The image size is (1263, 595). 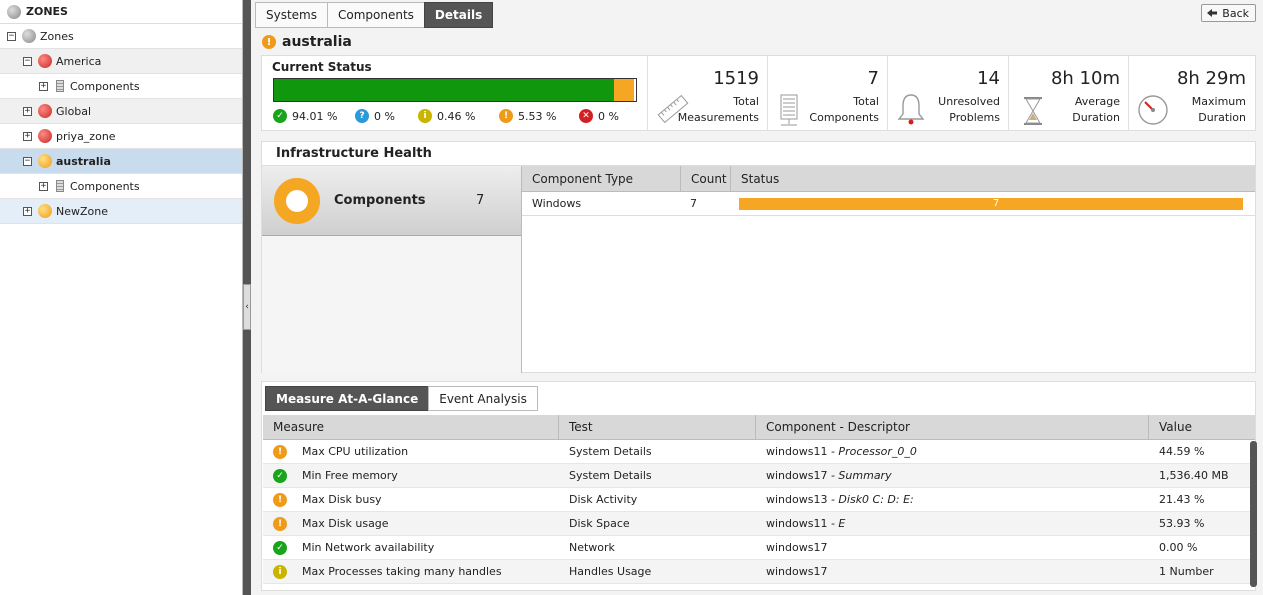 I want to click on tree-item-australia: − australia, so click(x=121, y=161).